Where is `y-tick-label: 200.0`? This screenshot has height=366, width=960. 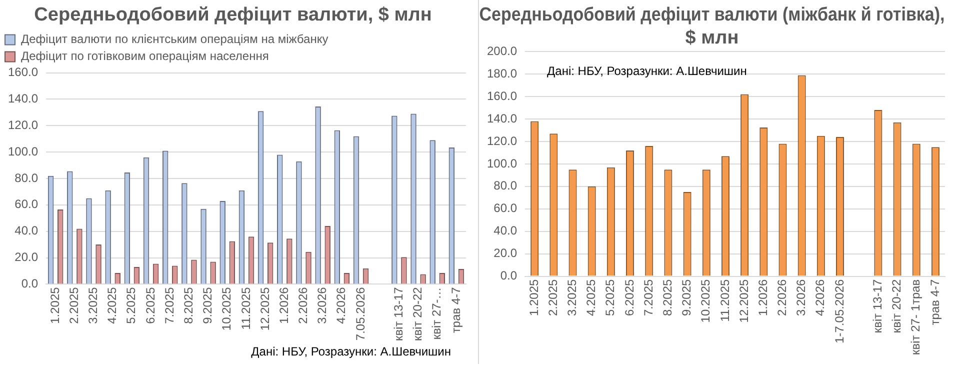 y-tick-label: 200.0 is located at coordinates (502, 51).